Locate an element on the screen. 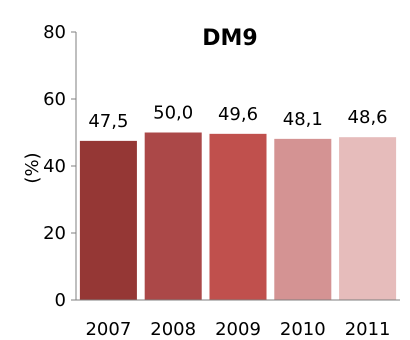  x-tick-label-2009: 2009 is located at coordinates (238, 329).